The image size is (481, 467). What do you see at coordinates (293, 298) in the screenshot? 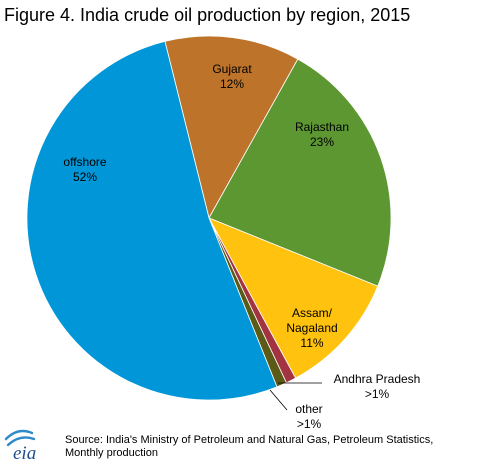
I see `pie-slice-assam` at bounding box center [293, 298].